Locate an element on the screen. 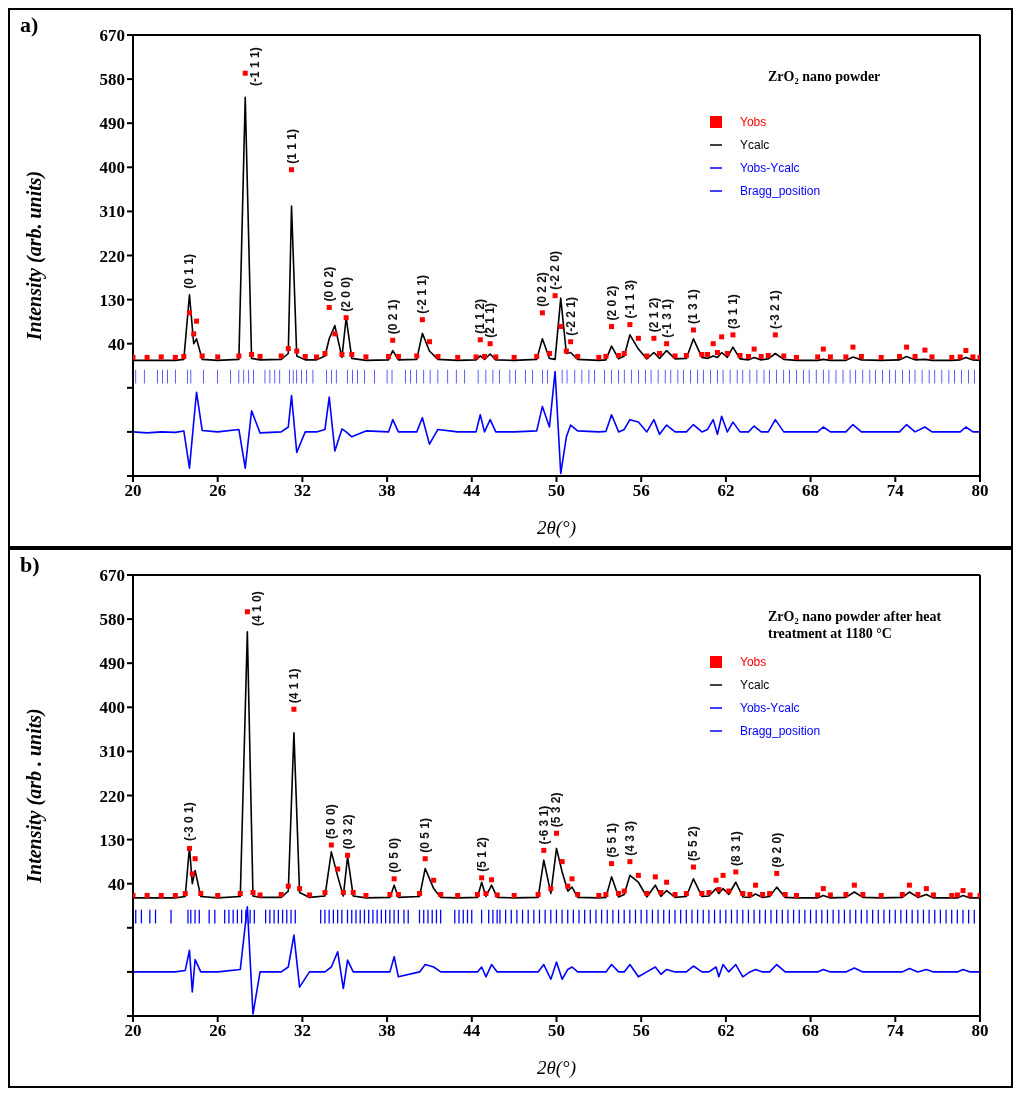  chart-title: a) is located at coordinates (29, 25).